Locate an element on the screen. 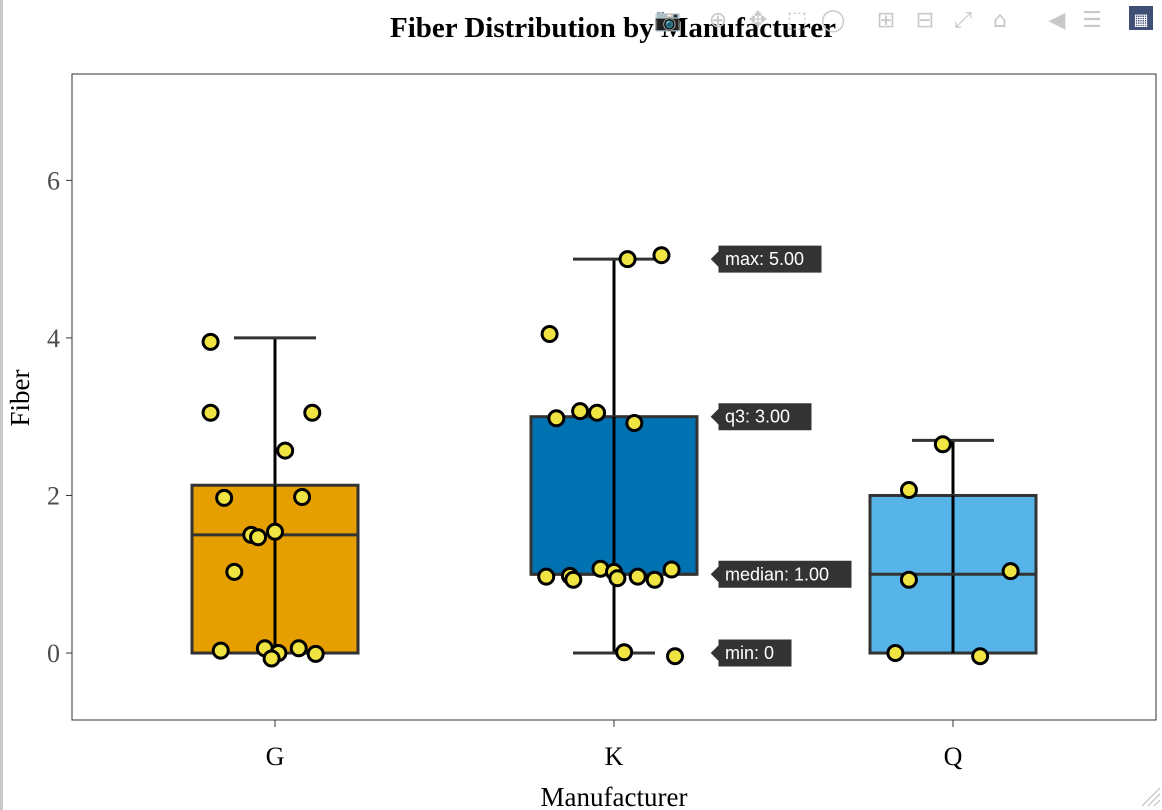 The height and width of the screenshot is (810, 1162). zoom-icon: ⊕ is located at coordinates (718, 20).